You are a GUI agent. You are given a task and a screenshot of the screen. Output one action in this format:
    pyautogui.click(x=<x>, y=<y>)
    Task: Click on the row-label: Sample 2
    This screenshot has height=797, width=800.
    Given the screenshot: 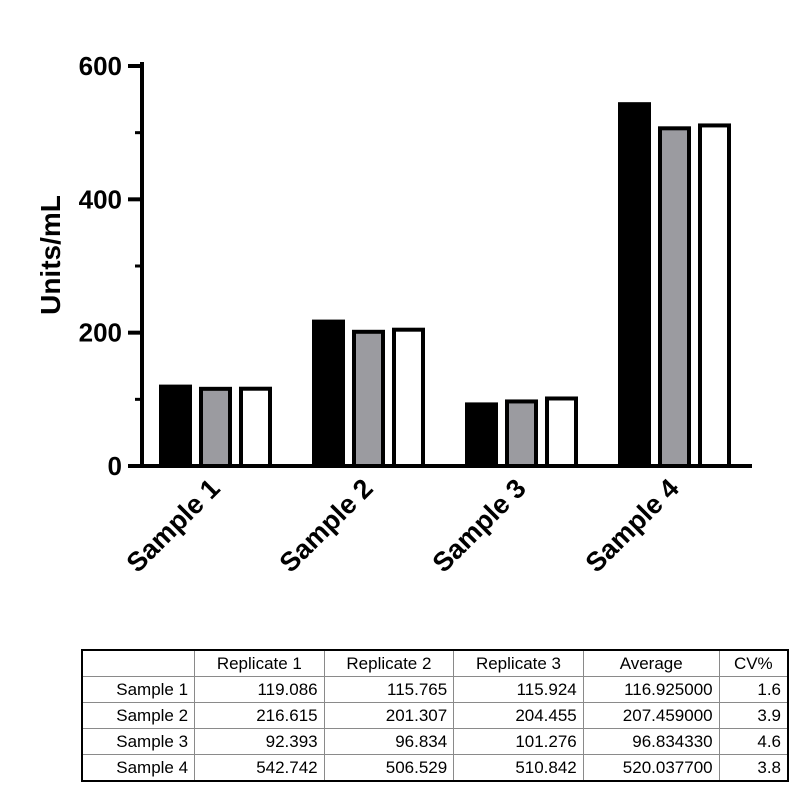 What is the action you would take?
    pyautogui.click(x=138, y=715)
    